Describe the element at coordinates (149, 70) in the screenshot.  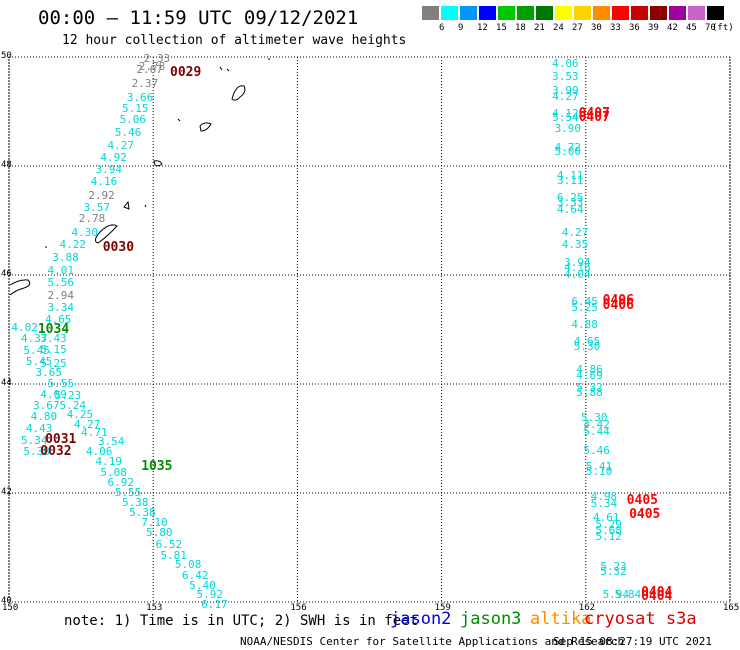
I see `wave-height-label: 2.67` at that location.